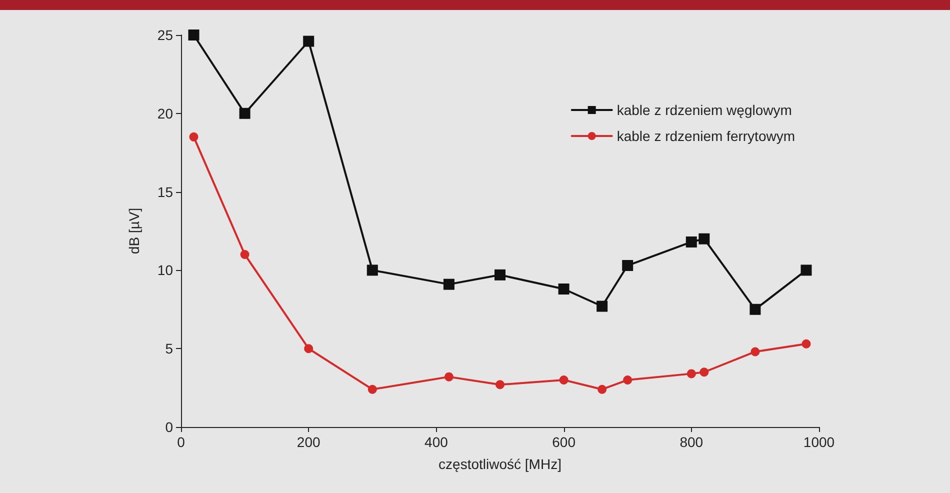 This screenshot has height=493, width=950. What do you see at coordinates (181, 442) in the screenshot?
I see `x-tick-label: 0` at bounding box center [181, 442].